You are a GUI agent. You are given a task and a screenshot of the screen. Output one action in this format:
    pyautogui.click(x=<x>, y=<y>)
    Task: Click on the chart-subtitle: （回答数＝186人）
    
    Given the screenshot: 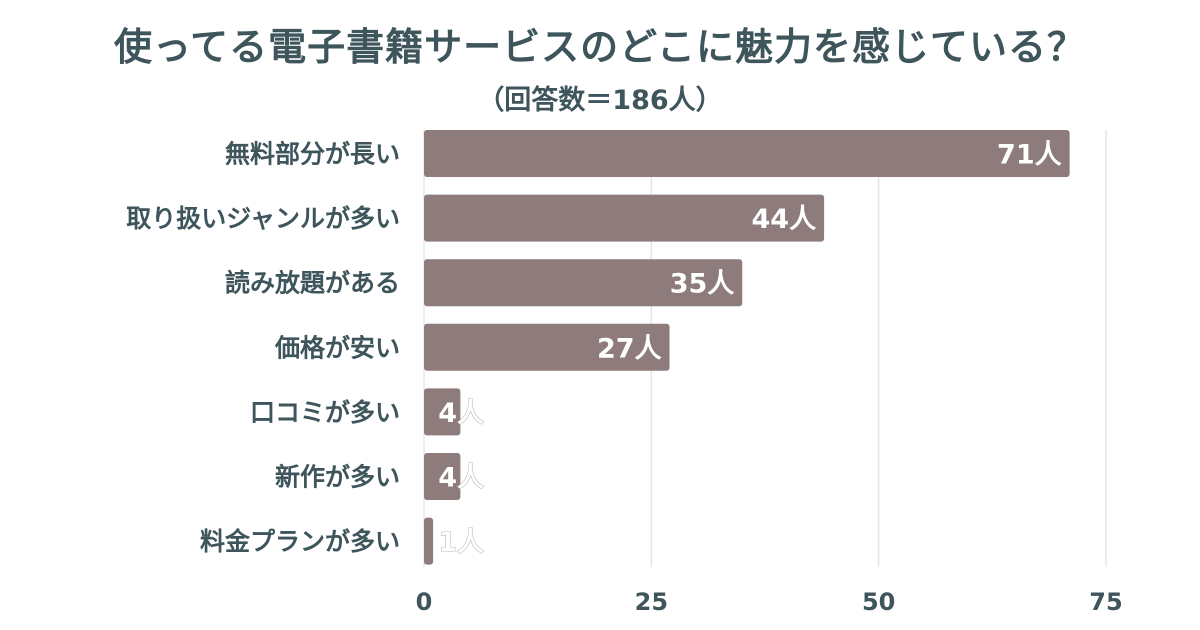 What is the action you would take?
    pyautogui.click(x=600, y=100)
    